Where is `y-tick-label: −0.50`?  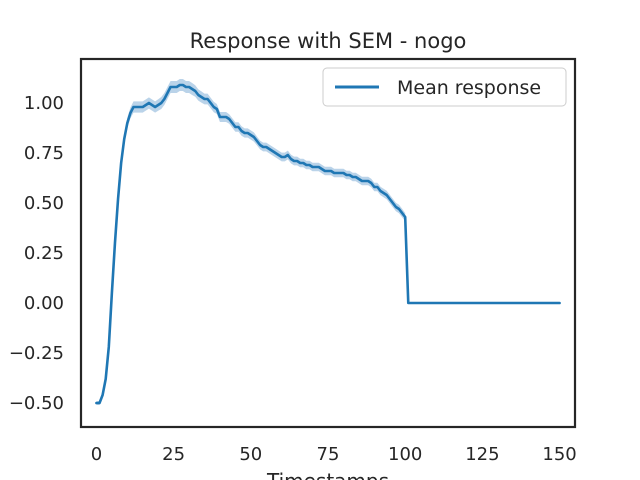 y-tick-label: −0.50 is located at coordinates (36, 403).